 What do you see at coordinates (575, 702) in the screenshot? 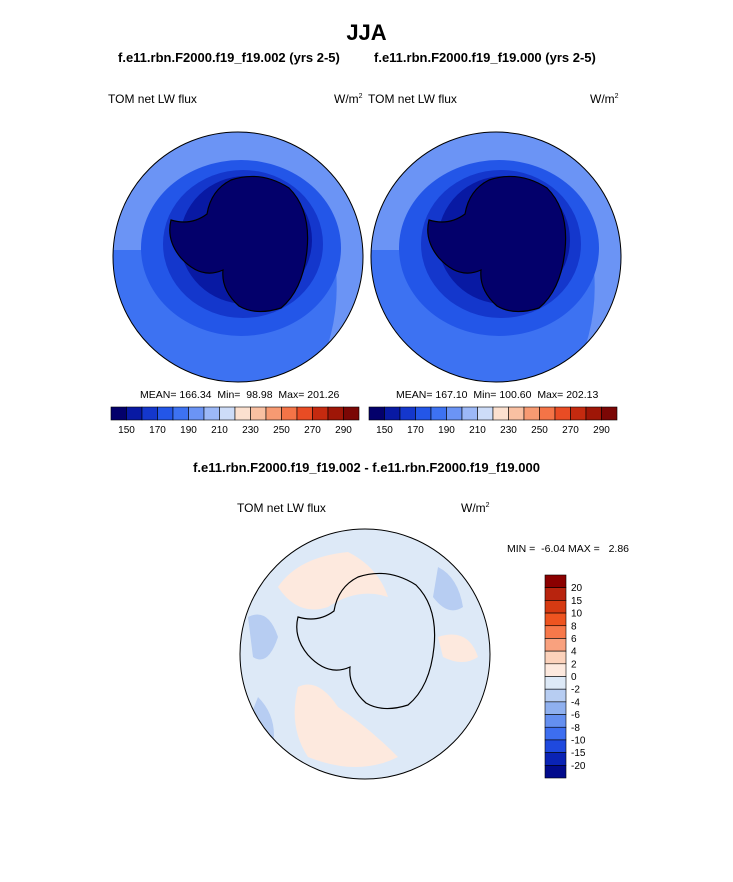
I see `diff-colorbar-tick-label: -4` at bounding box center [575, 702].